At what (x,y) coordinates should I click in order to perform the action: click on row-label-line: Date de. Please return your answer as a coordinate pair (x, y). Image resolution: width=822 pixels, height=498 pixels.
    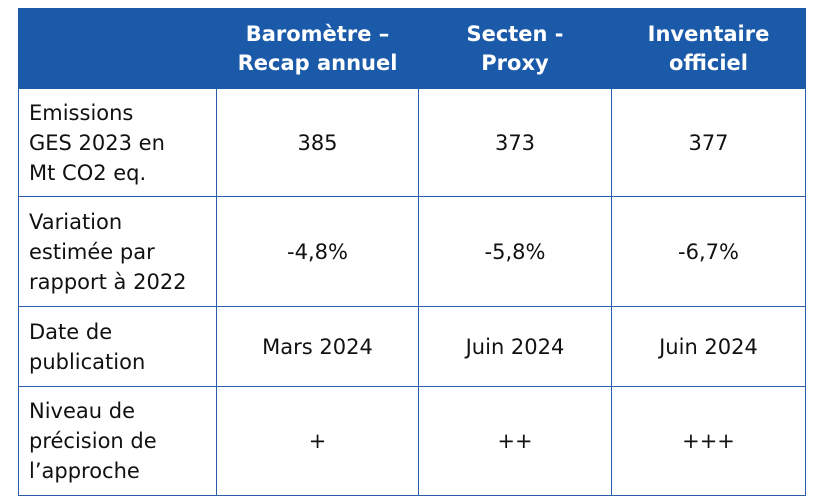
    Looking at the image, I should click on (71, 331).